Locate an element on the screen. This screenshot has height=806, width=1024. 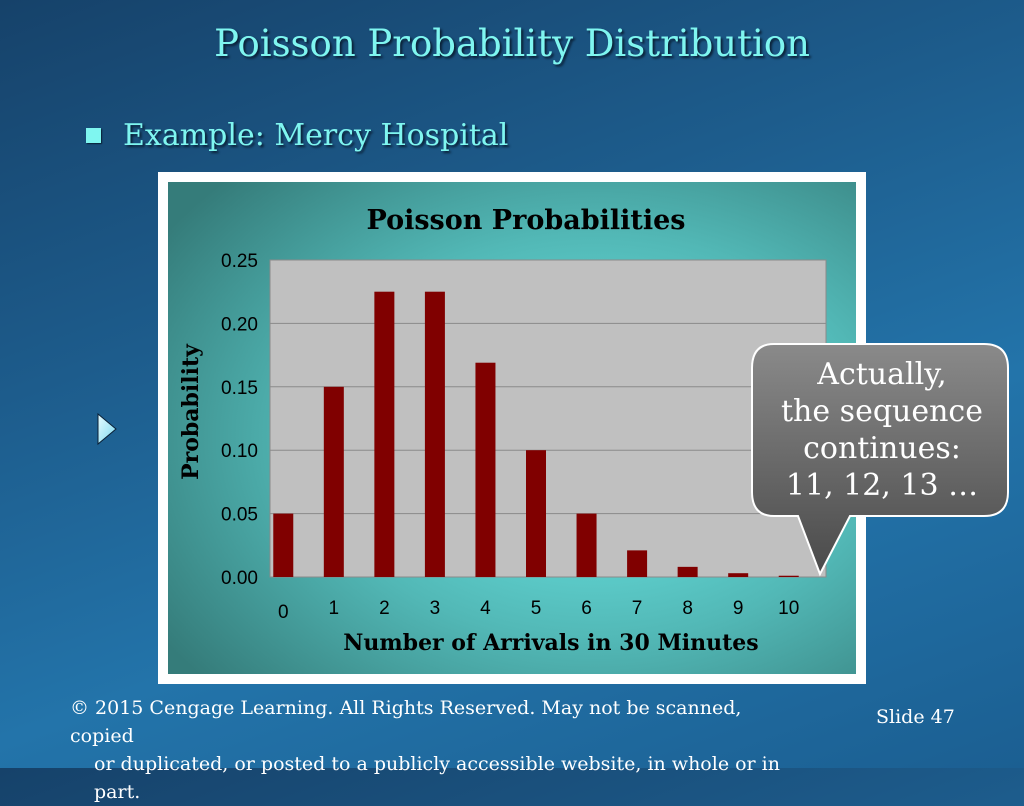
y-tick-label: 0.00 is located at coordinates (239, 578).